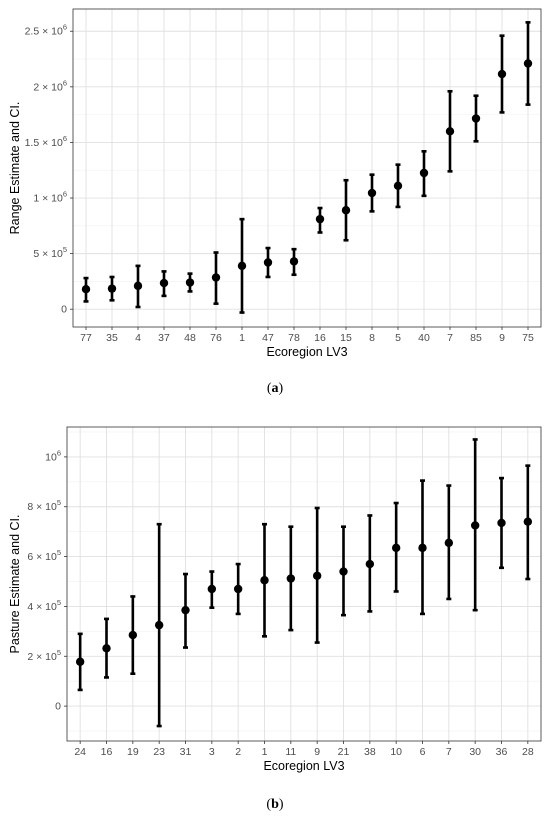 This screenshot has width=550, height=817. I want to click on panel-b-x-tick-label: 30, so click(475, 752).